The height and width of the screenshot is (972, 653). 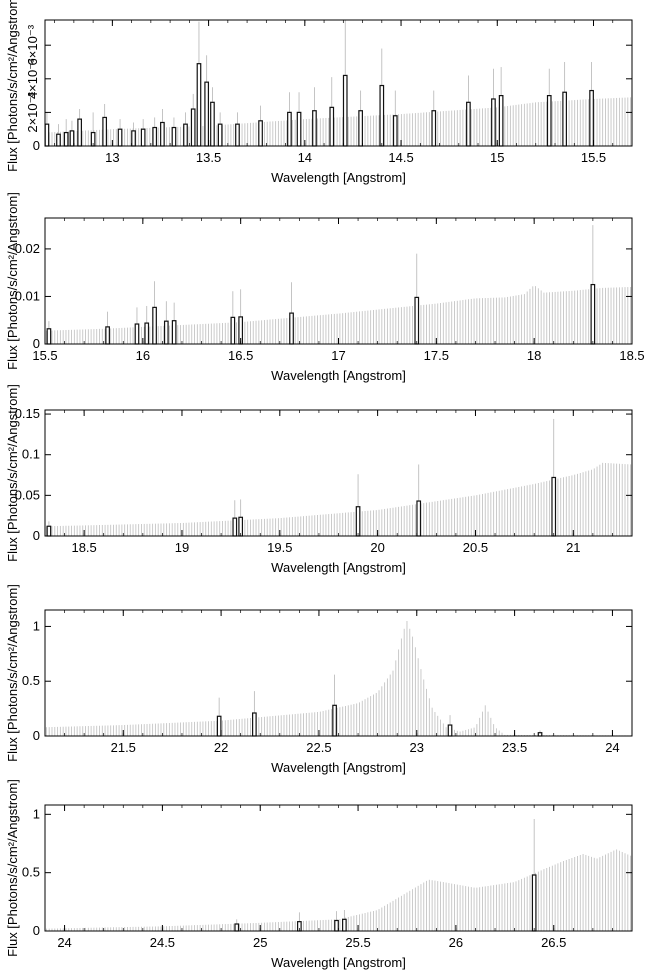 What do you see at coordinates (112, 157) in the screenshot?
I see `x-tick-label: 13` at bounding box center [112, 157].